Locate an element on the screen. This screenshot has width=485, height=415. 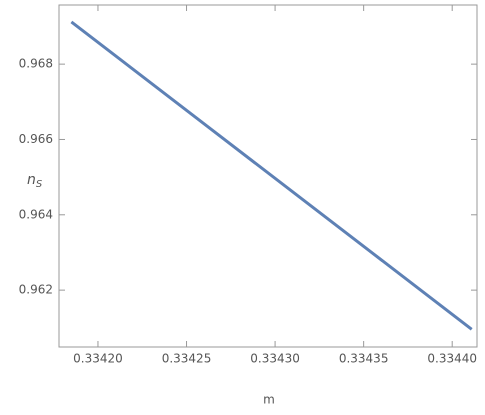
x-tick-label: 0.33435 is located at coordinates (364, 359).